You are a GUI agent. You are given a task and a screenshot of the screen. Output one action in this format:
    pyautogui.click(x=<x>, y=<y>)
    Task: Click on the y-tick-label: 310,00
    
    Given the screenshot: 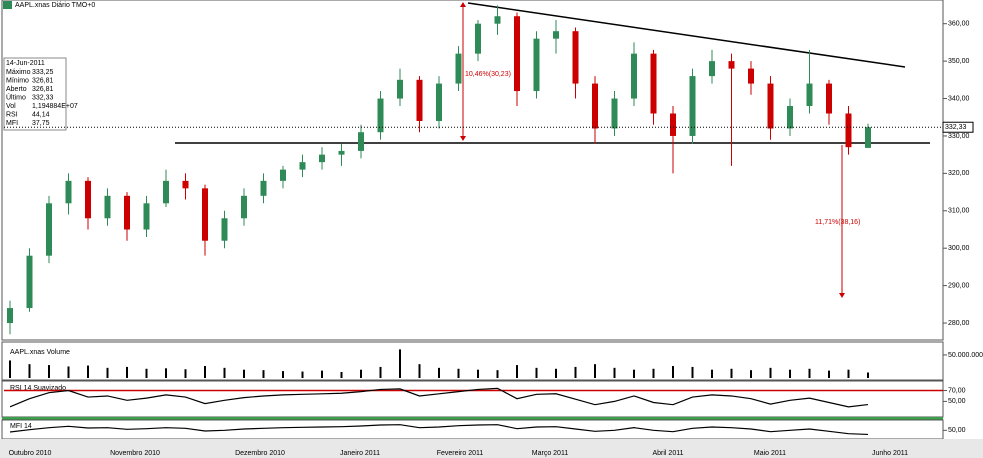 What is the action you would take?
    pyautogui.click(x=959, y=211)
    